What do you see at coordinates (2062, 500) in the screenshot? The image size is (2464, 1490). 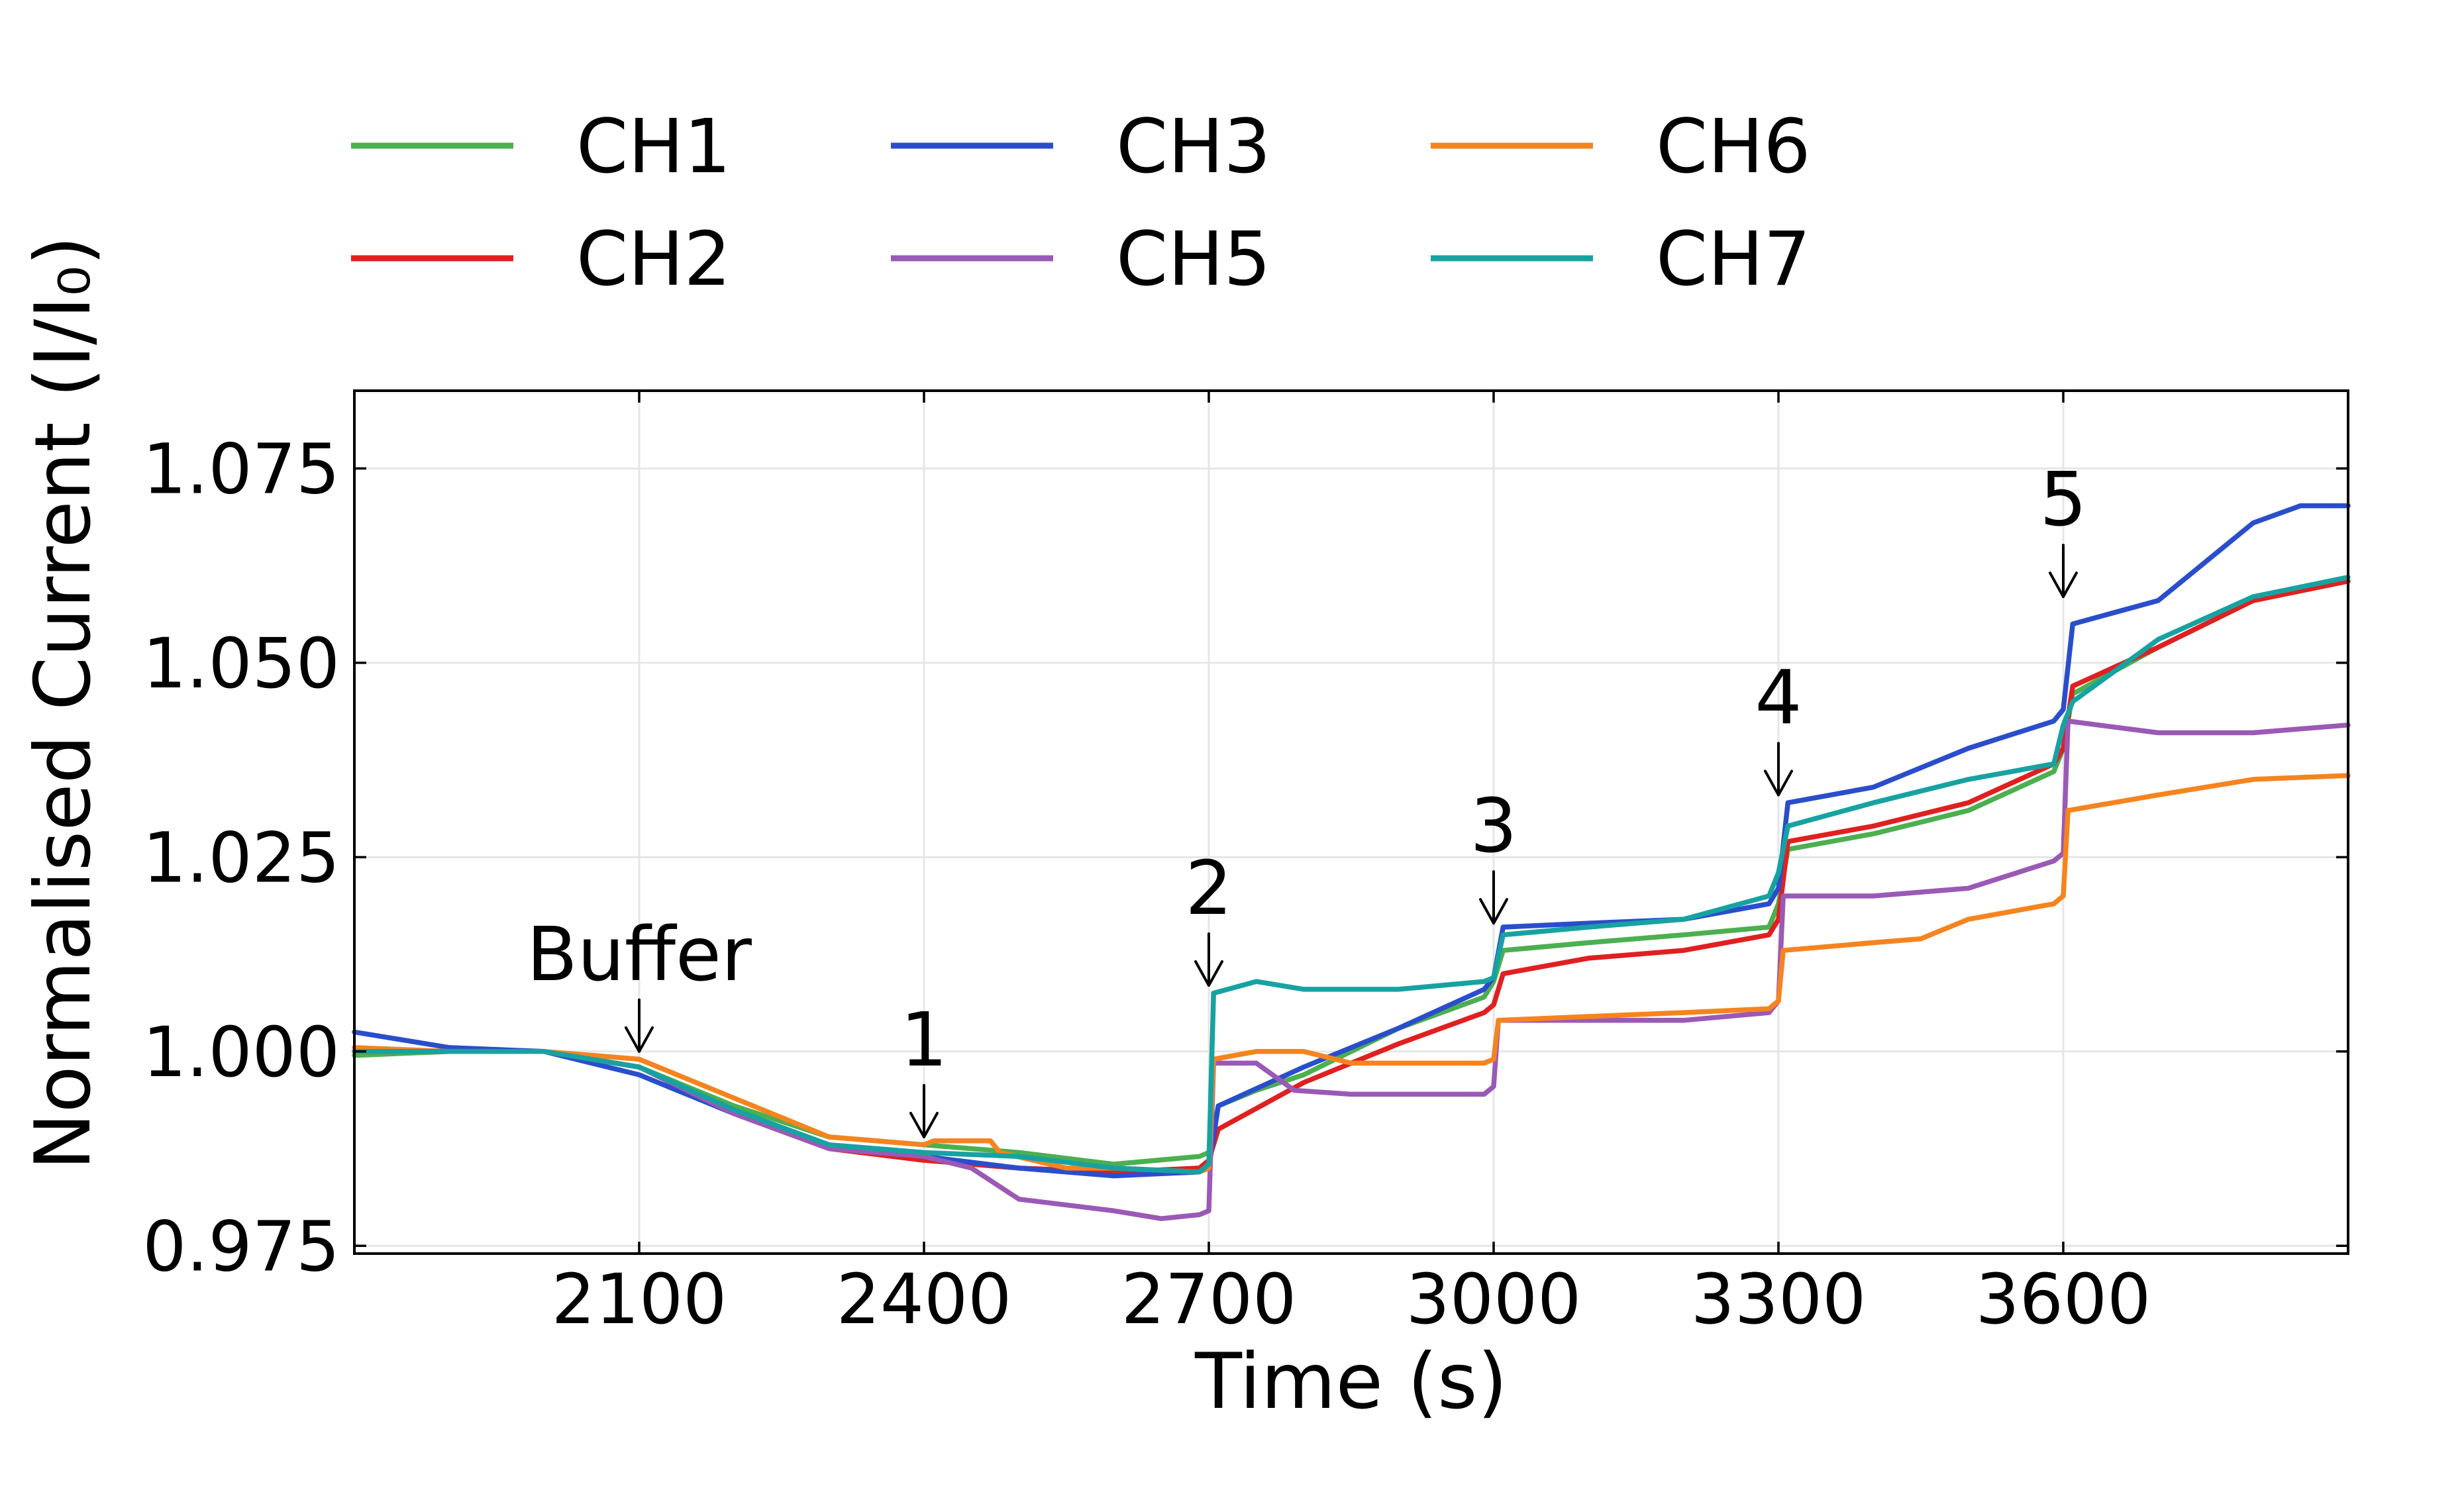 I see `annotation-label: 5` at bounding box center [2062, 500].